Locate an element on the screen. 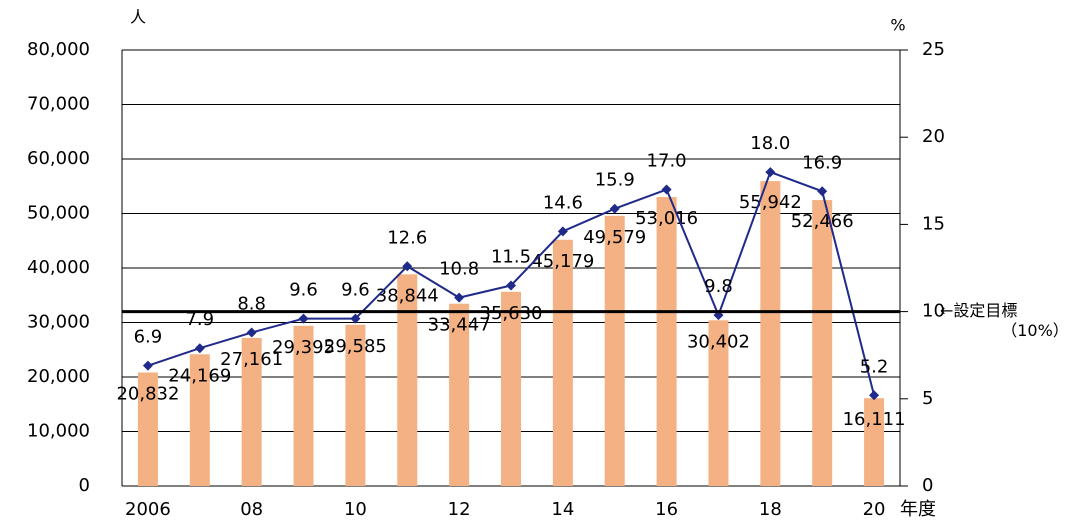 This screenshot has width=1092, height=526. bar-value-label: 20,832 is located at coordinates (147, 393).